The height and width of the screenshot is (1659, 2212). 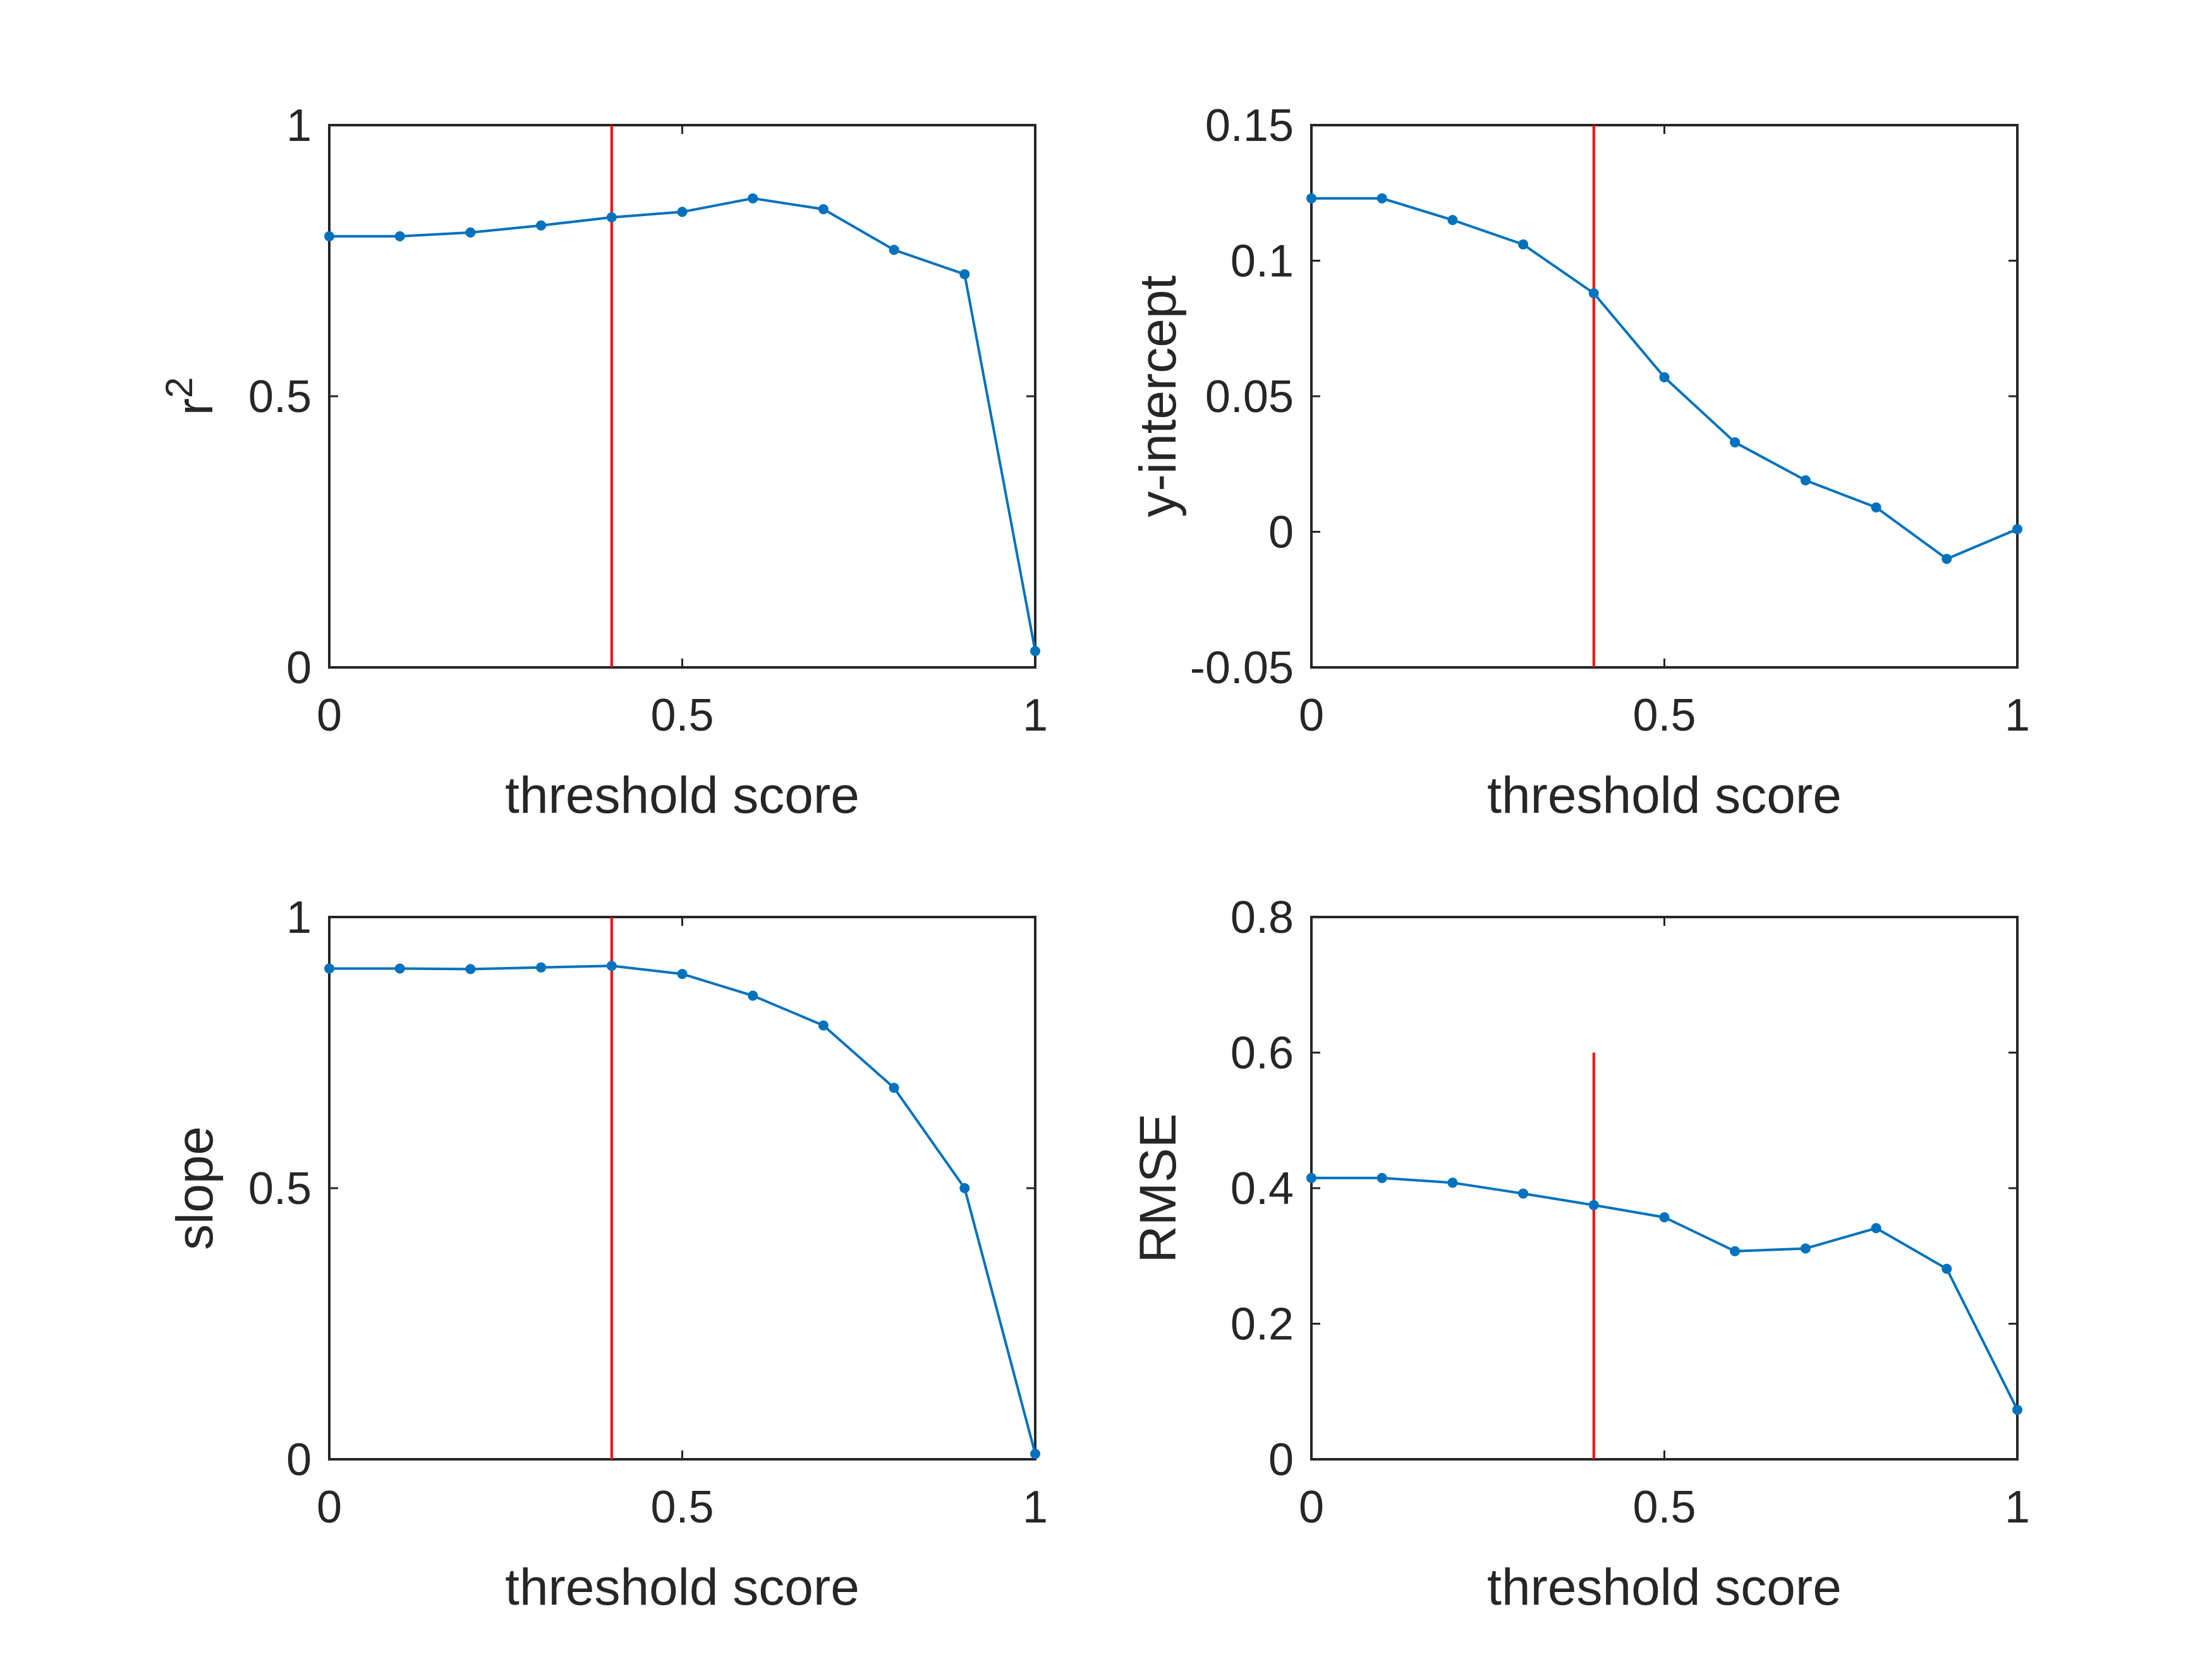 I want to click on y-tick-label: 0.8, so click(x=1262, y=917).